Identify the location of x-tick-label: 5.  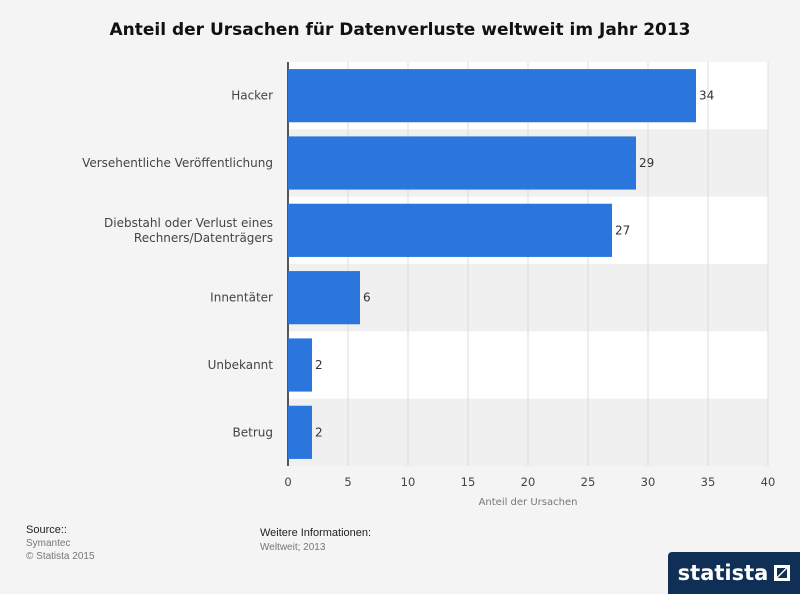
(347, 482).